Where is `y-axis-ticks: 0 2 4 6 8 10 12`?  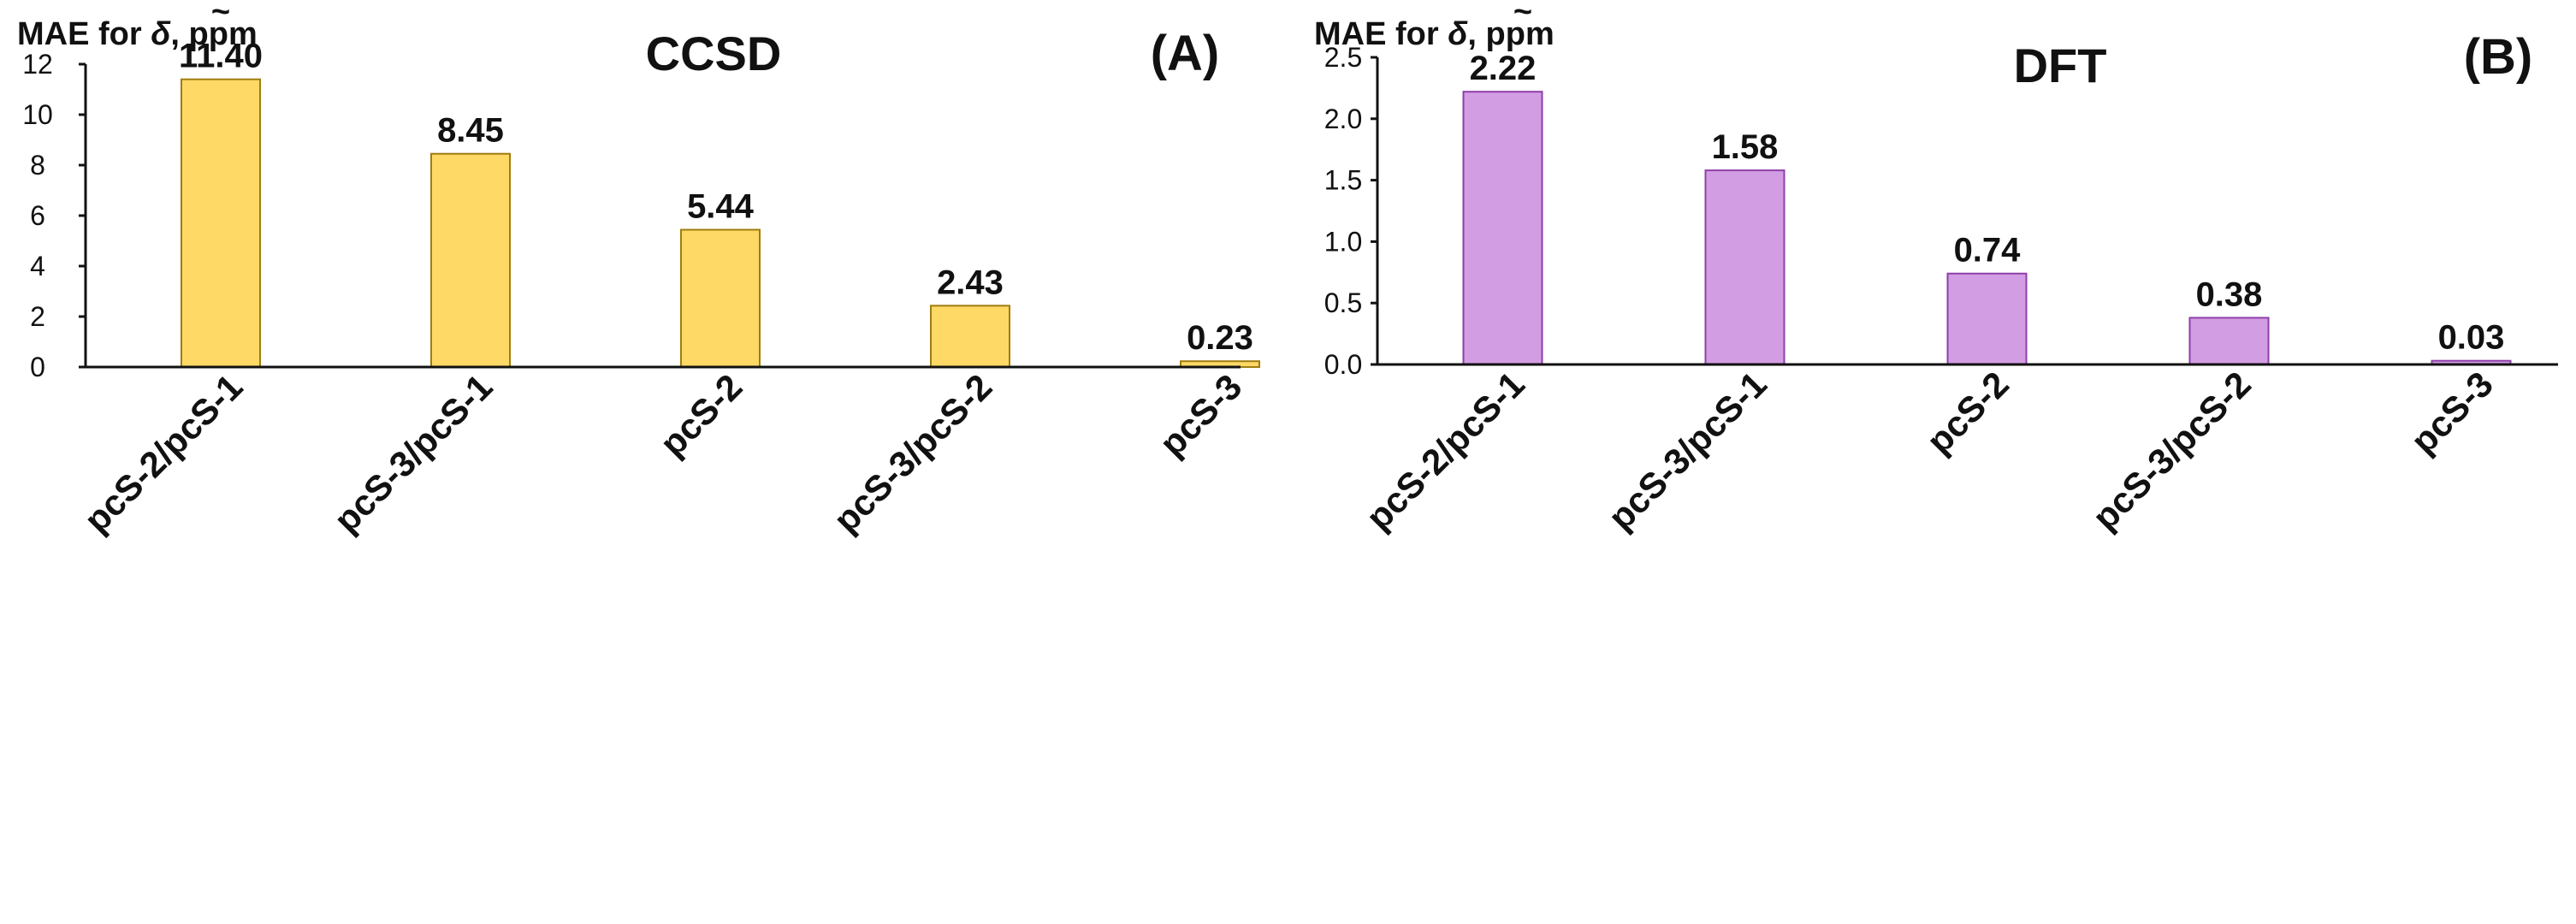 y-axis-ticks: 0 2 4 6 8 10 12 is located at coordinates (54, 215).